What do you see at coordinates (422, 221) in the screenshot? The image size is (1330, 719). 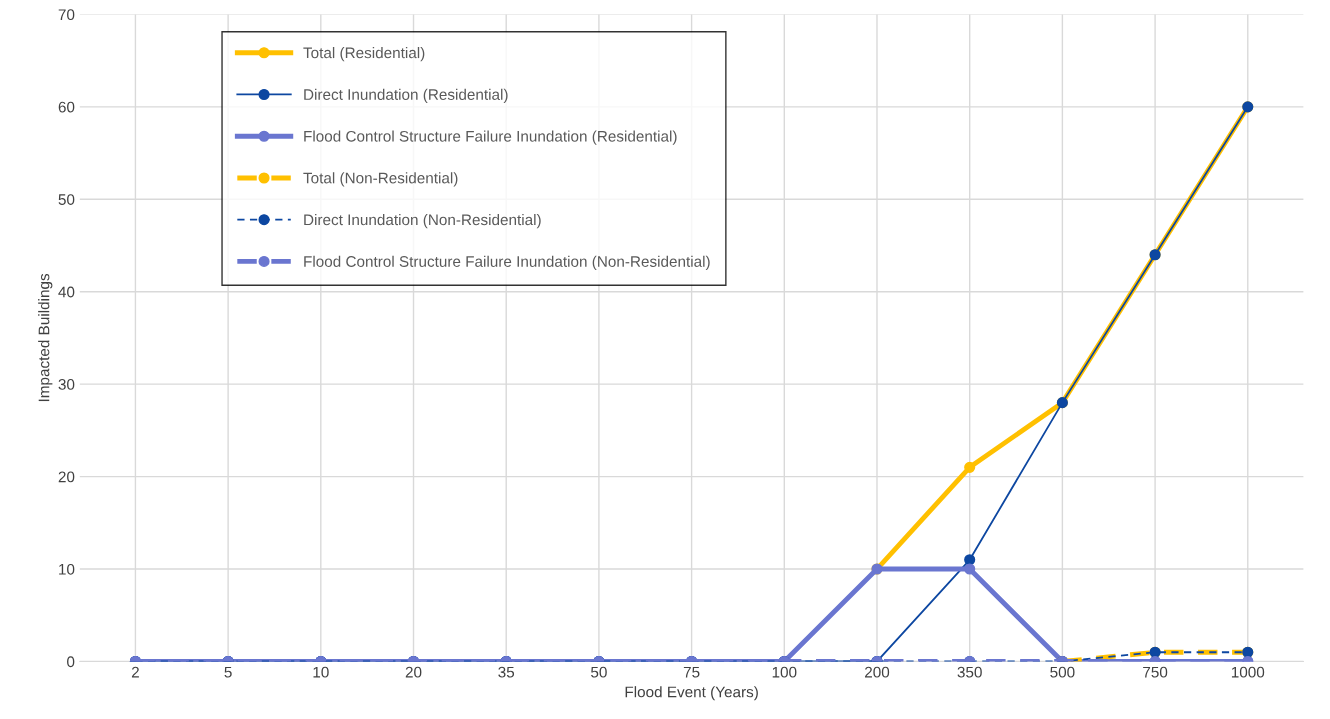 I see `legend-label: Direct Inundation (Non-Residential)` at bounding box center [422, 221].